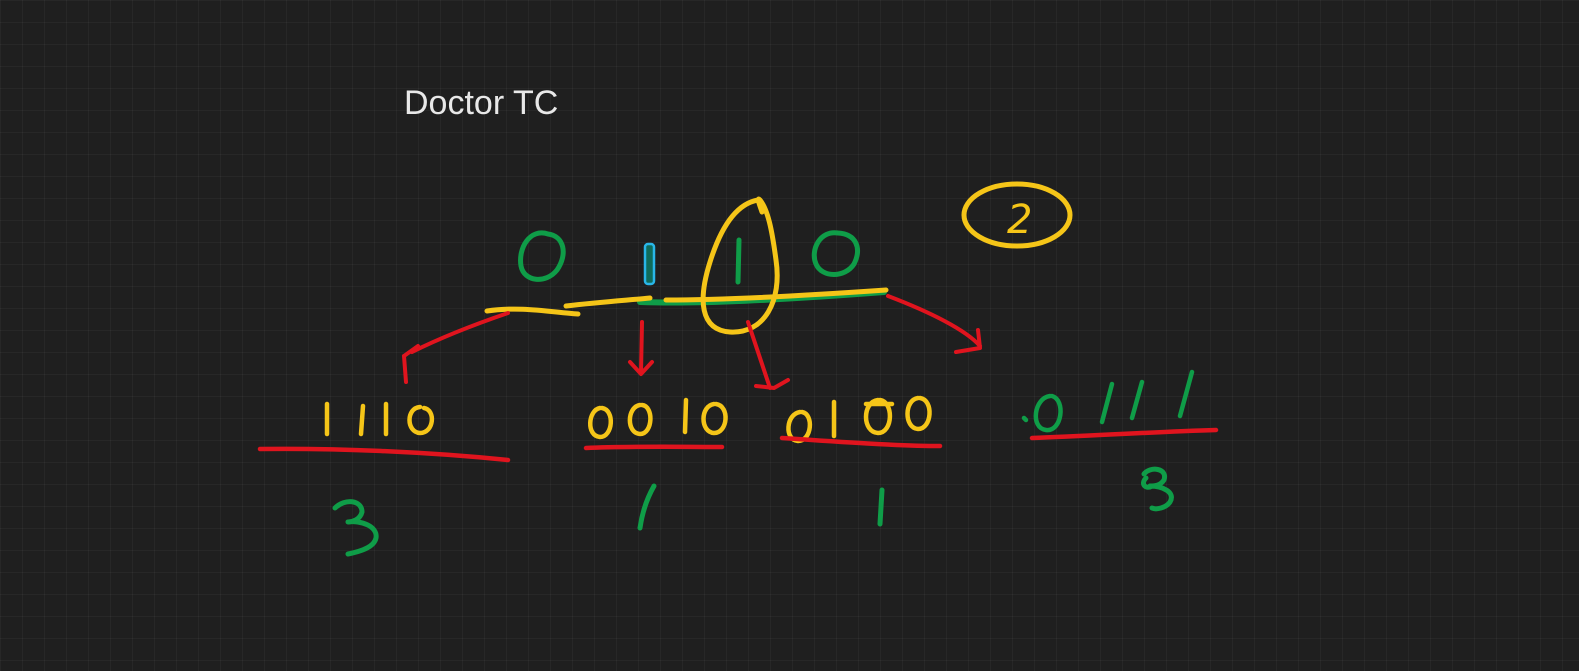  What do you see at coordinates (738, 261) in the screenshot?
I see `top-bit-1-second` at bounding box center [738, 261].